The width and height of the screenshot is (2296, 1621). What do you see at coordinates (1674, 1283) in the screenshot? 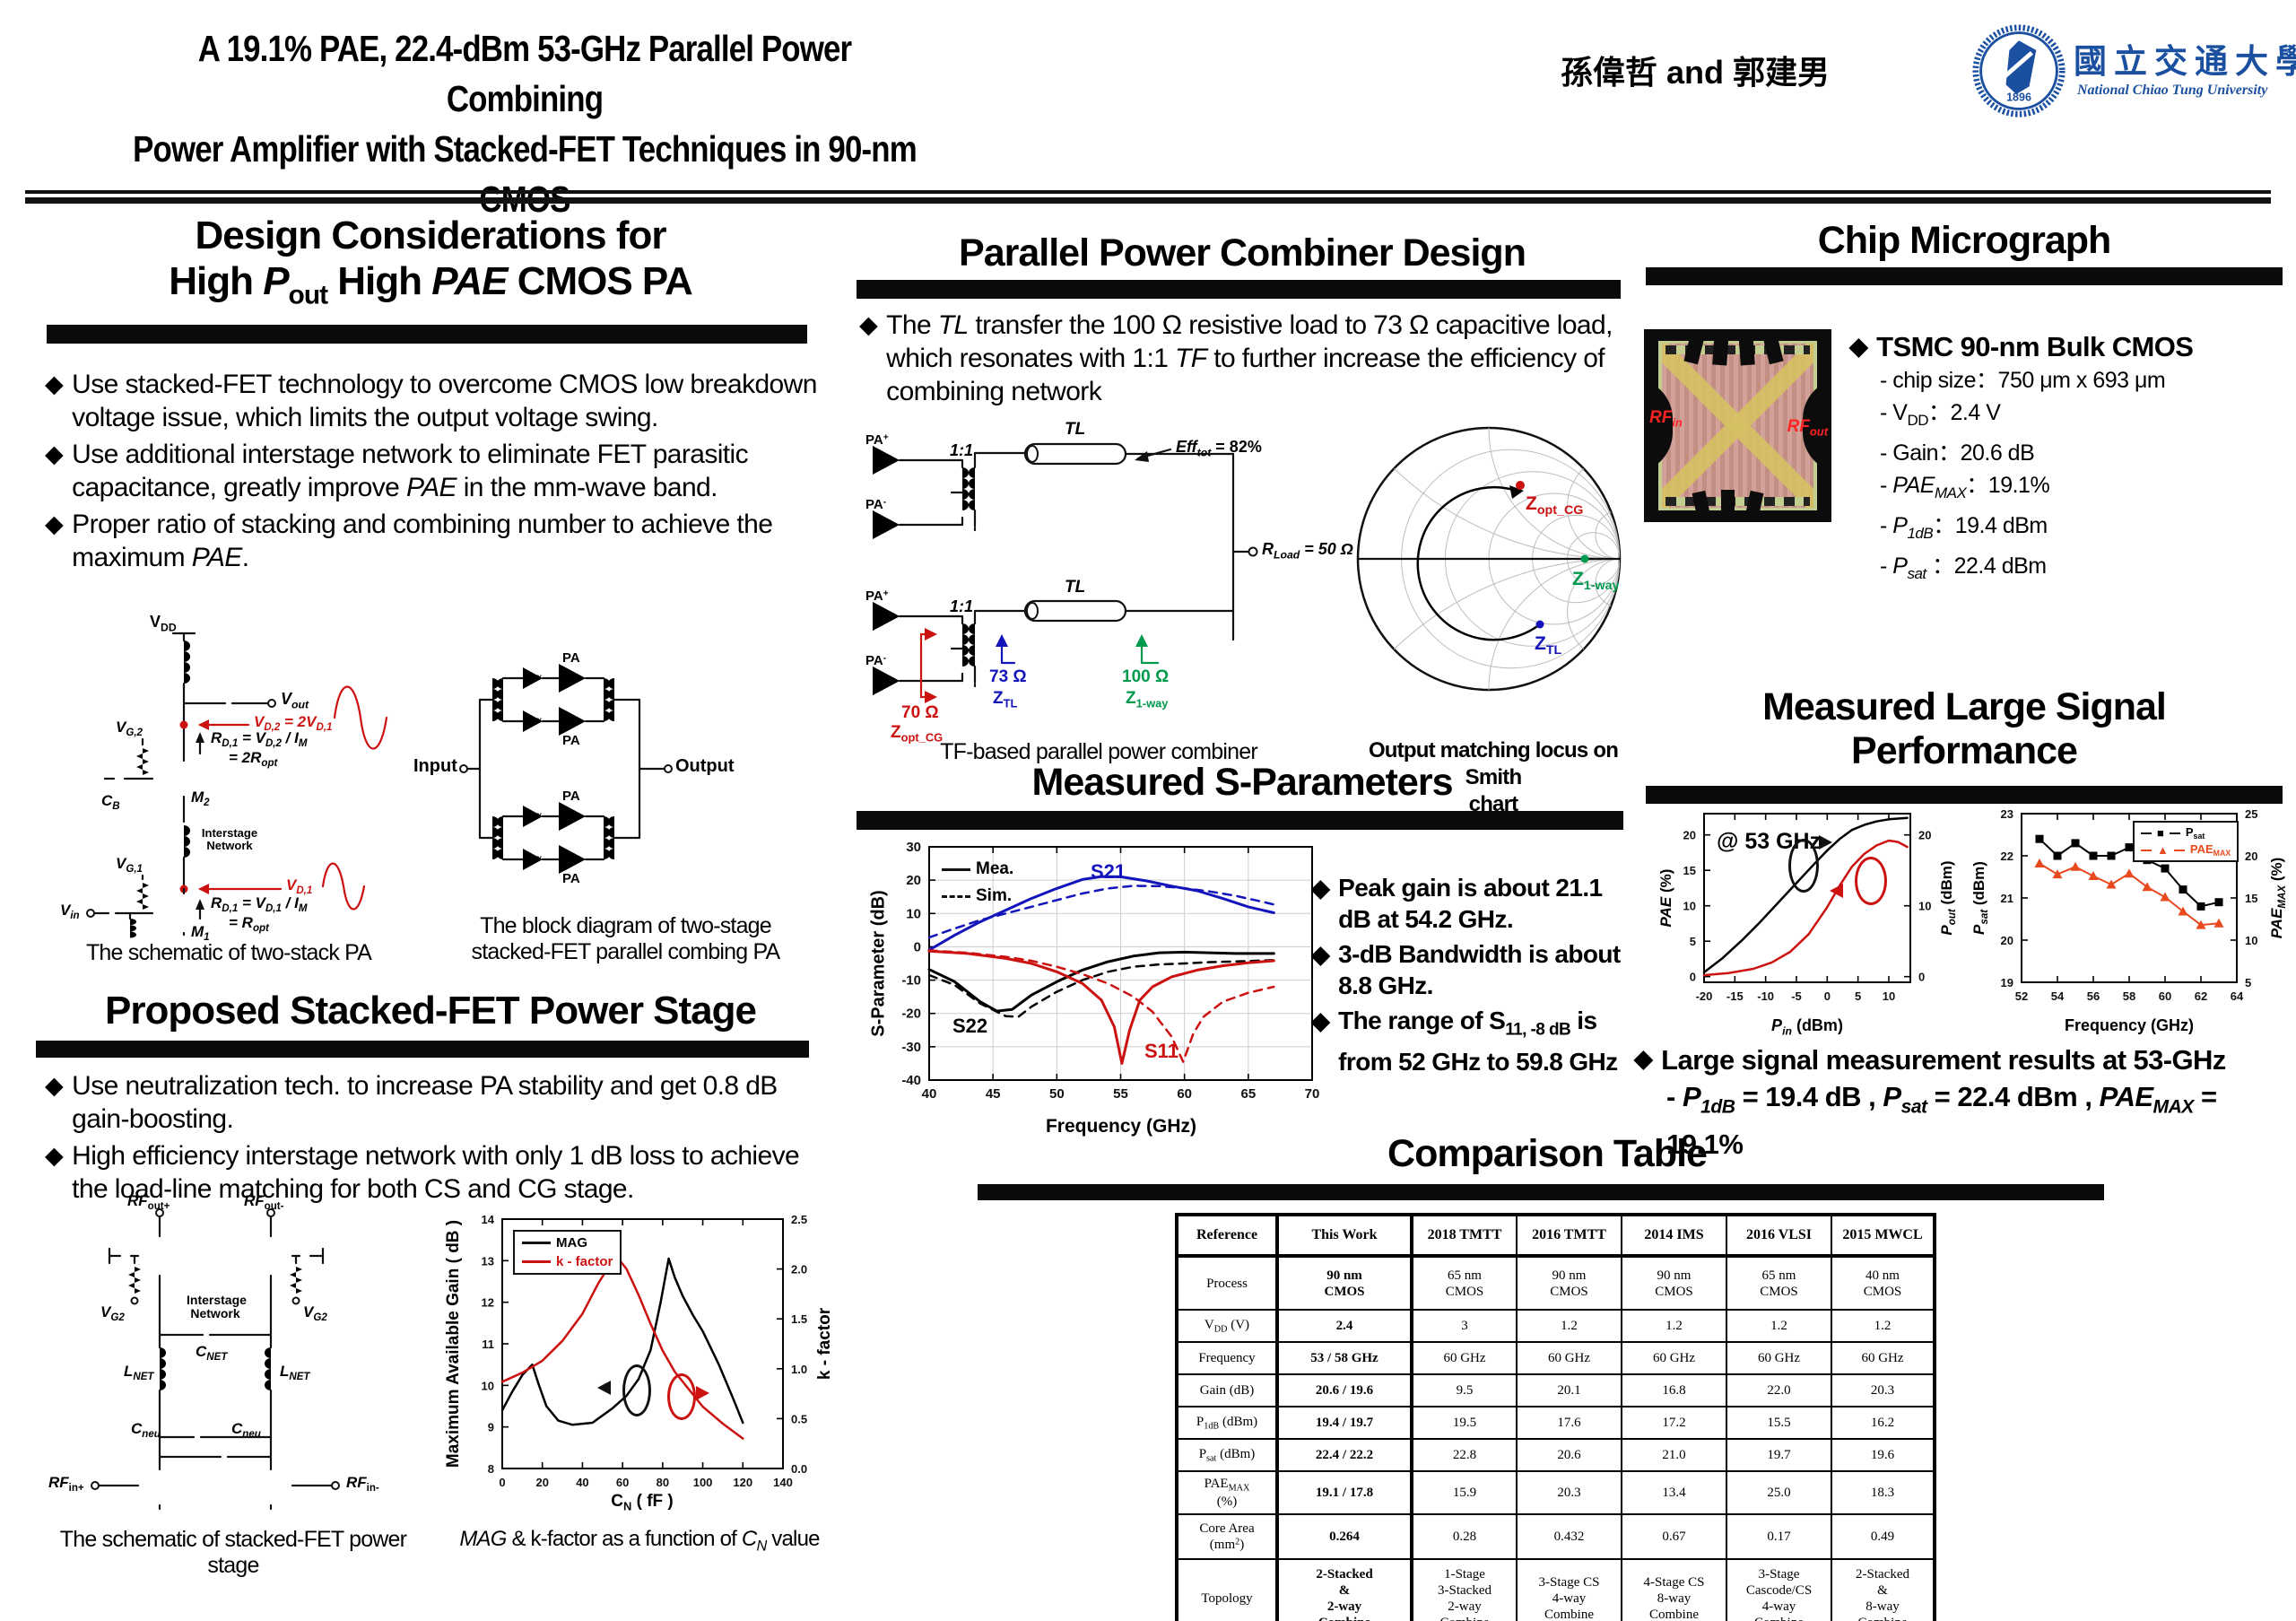
I see `comparison-cell: 90 nm CMOS` at bounding box center [1674, 1283].